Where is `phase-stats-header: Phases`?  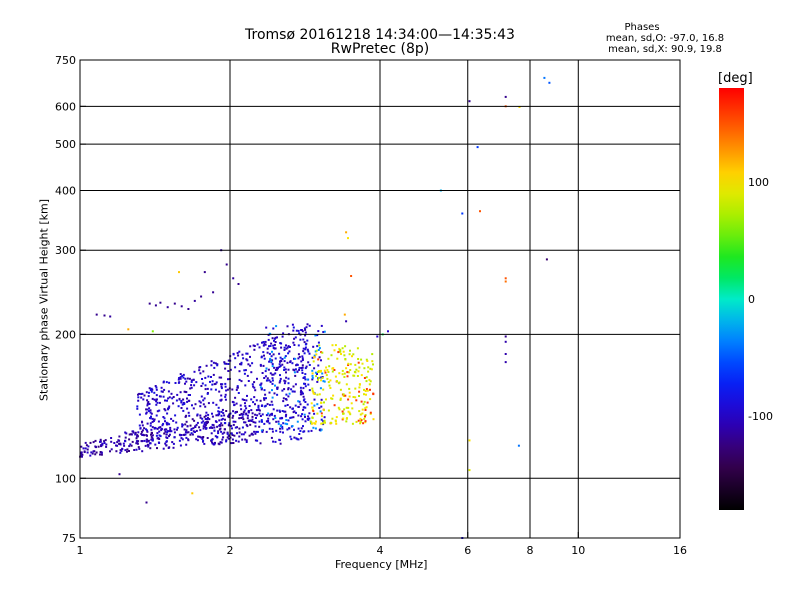
phase-stats-header: Phases is located at coordinates (642, 27).